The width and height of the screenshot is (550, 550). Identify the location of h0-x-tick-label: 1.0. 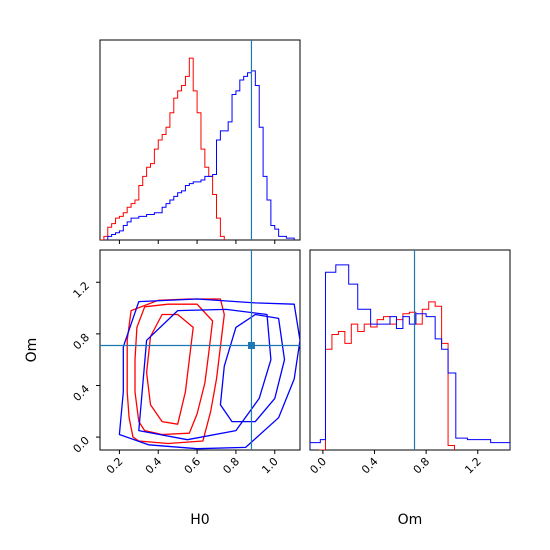
(270, 466).